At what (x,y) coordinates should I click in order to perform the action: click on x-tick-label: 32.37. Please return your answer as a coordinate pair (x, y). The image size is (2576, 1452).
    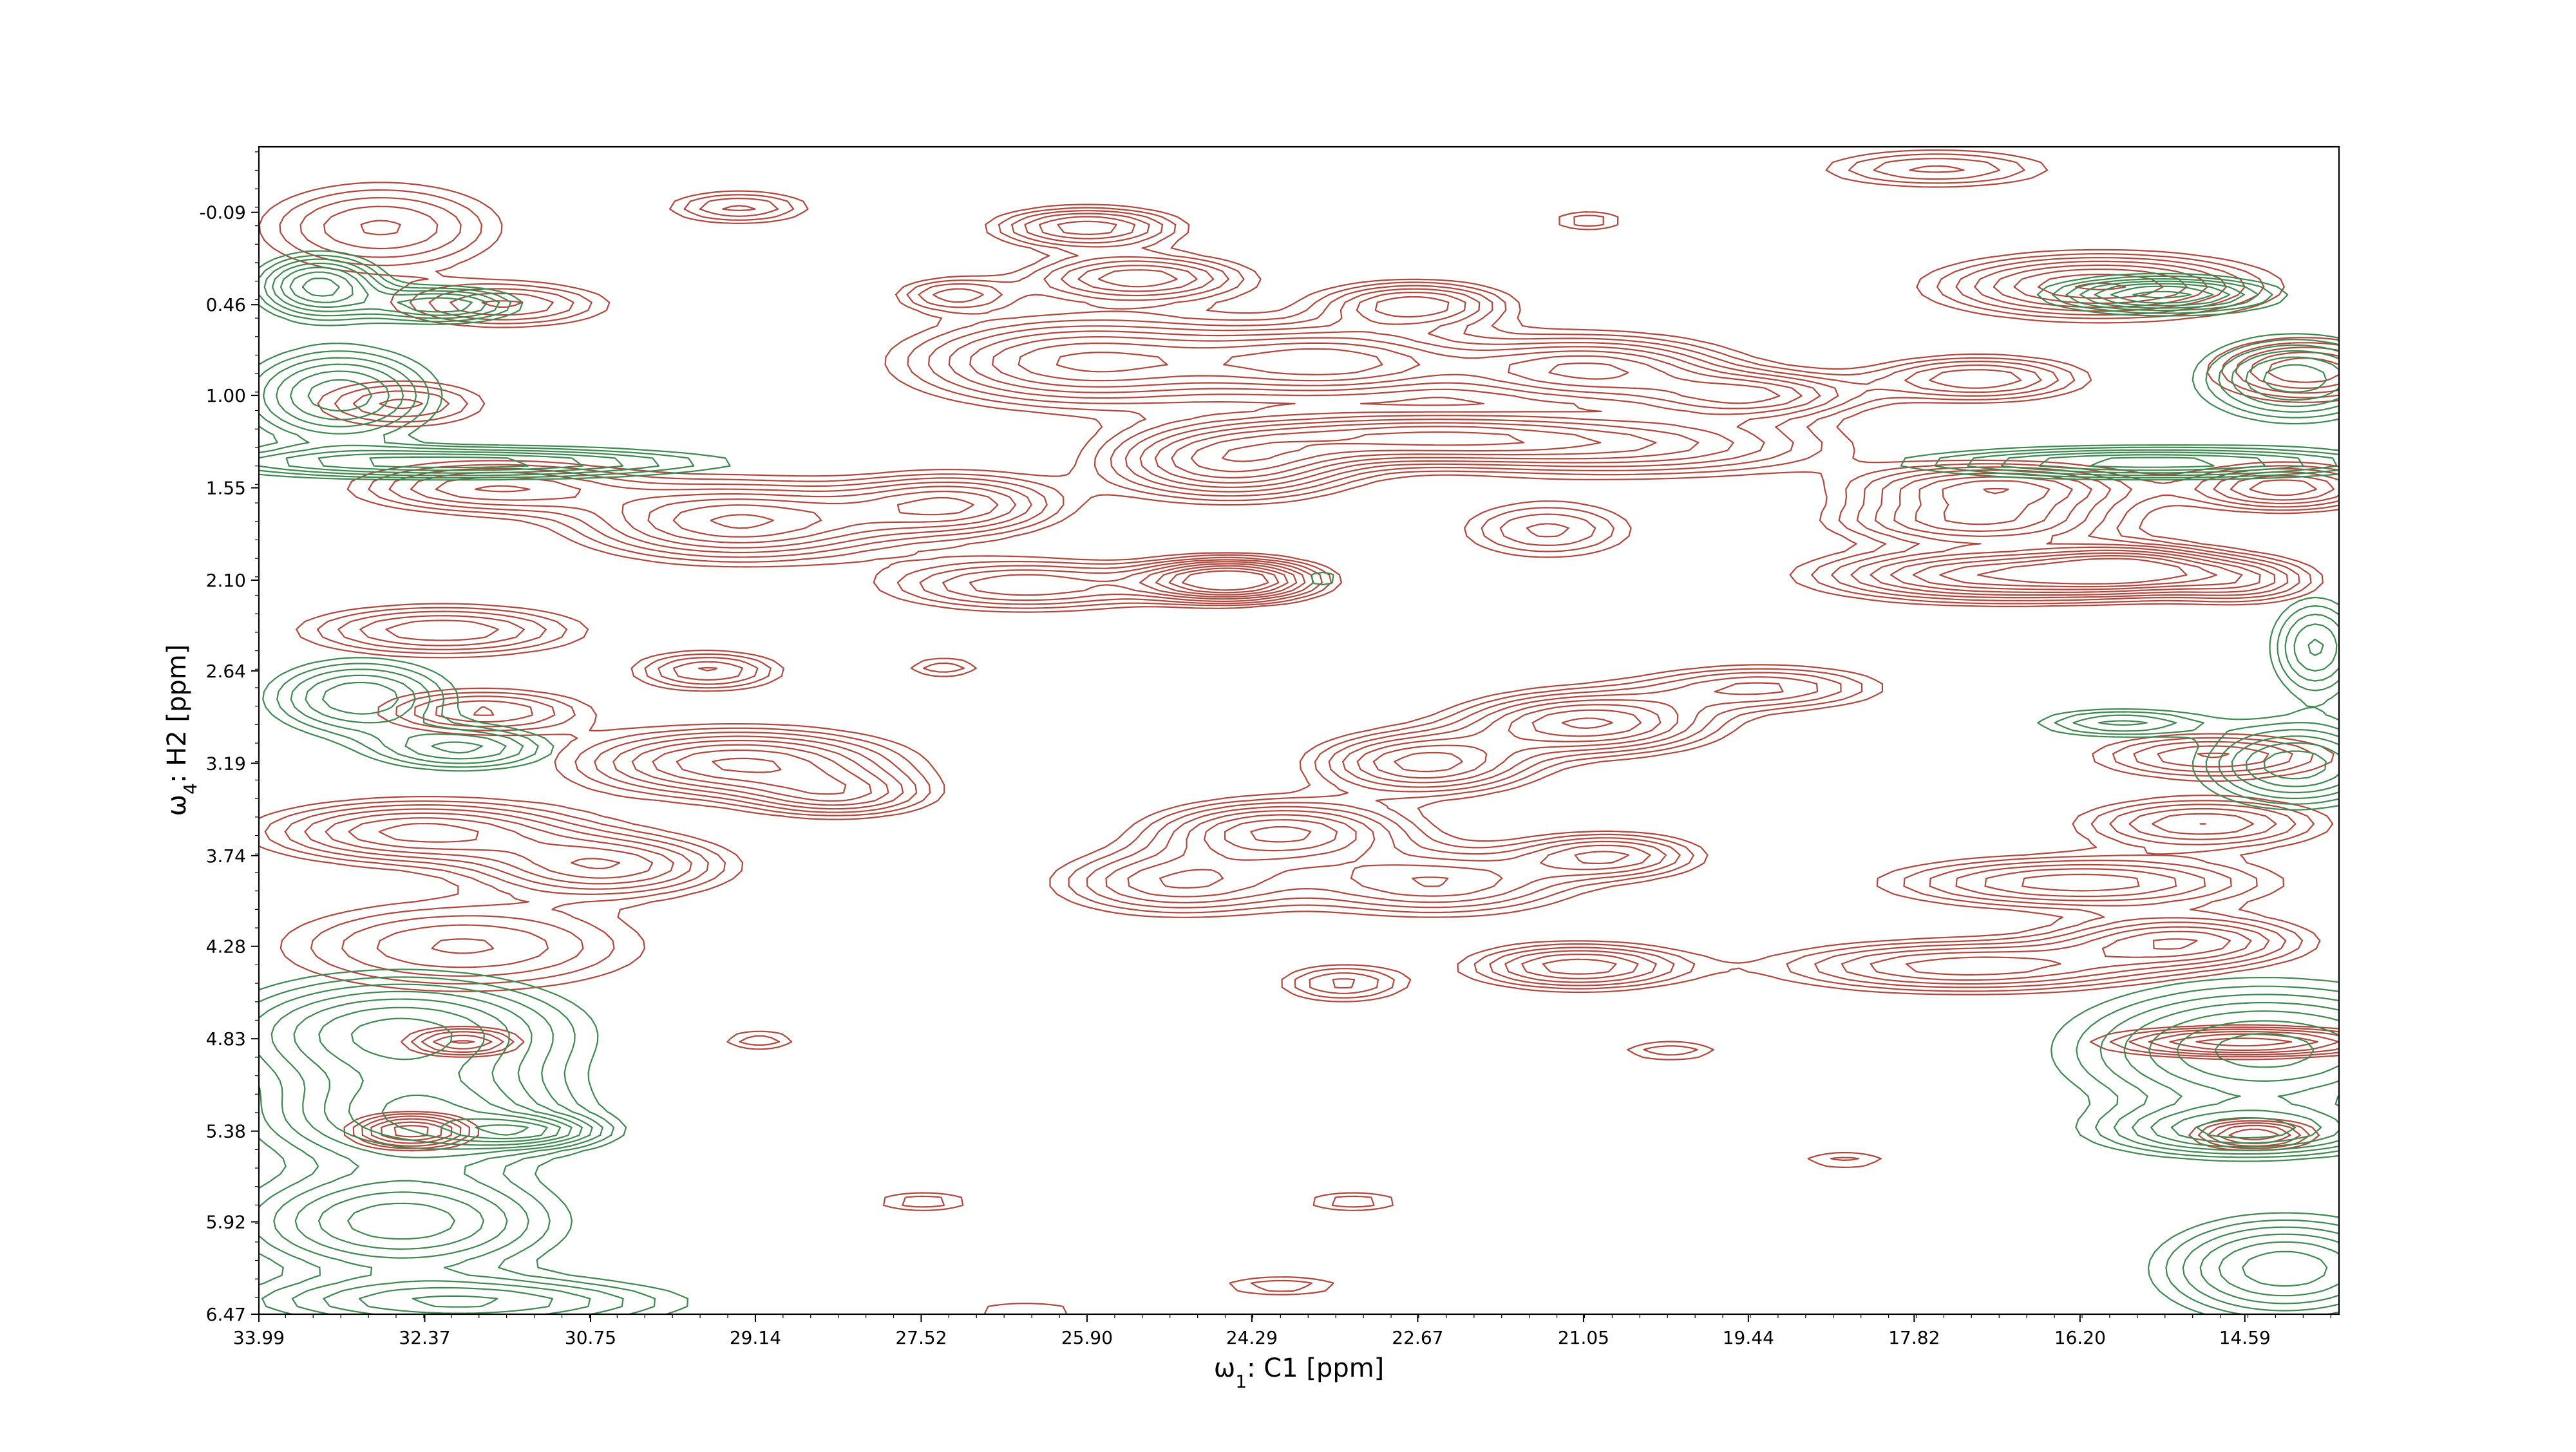
    Looking at the image, I should click on (425, 1337).